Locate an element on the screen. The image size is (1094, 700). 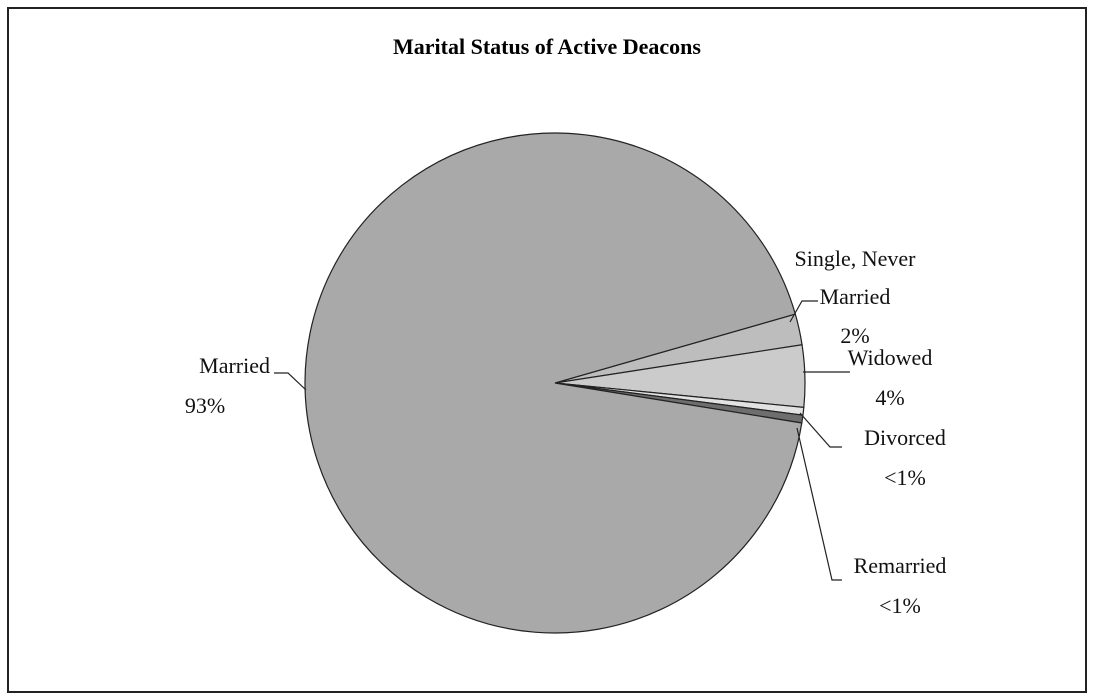
slice-label: Married 93% is located at coordinates (190, 386).